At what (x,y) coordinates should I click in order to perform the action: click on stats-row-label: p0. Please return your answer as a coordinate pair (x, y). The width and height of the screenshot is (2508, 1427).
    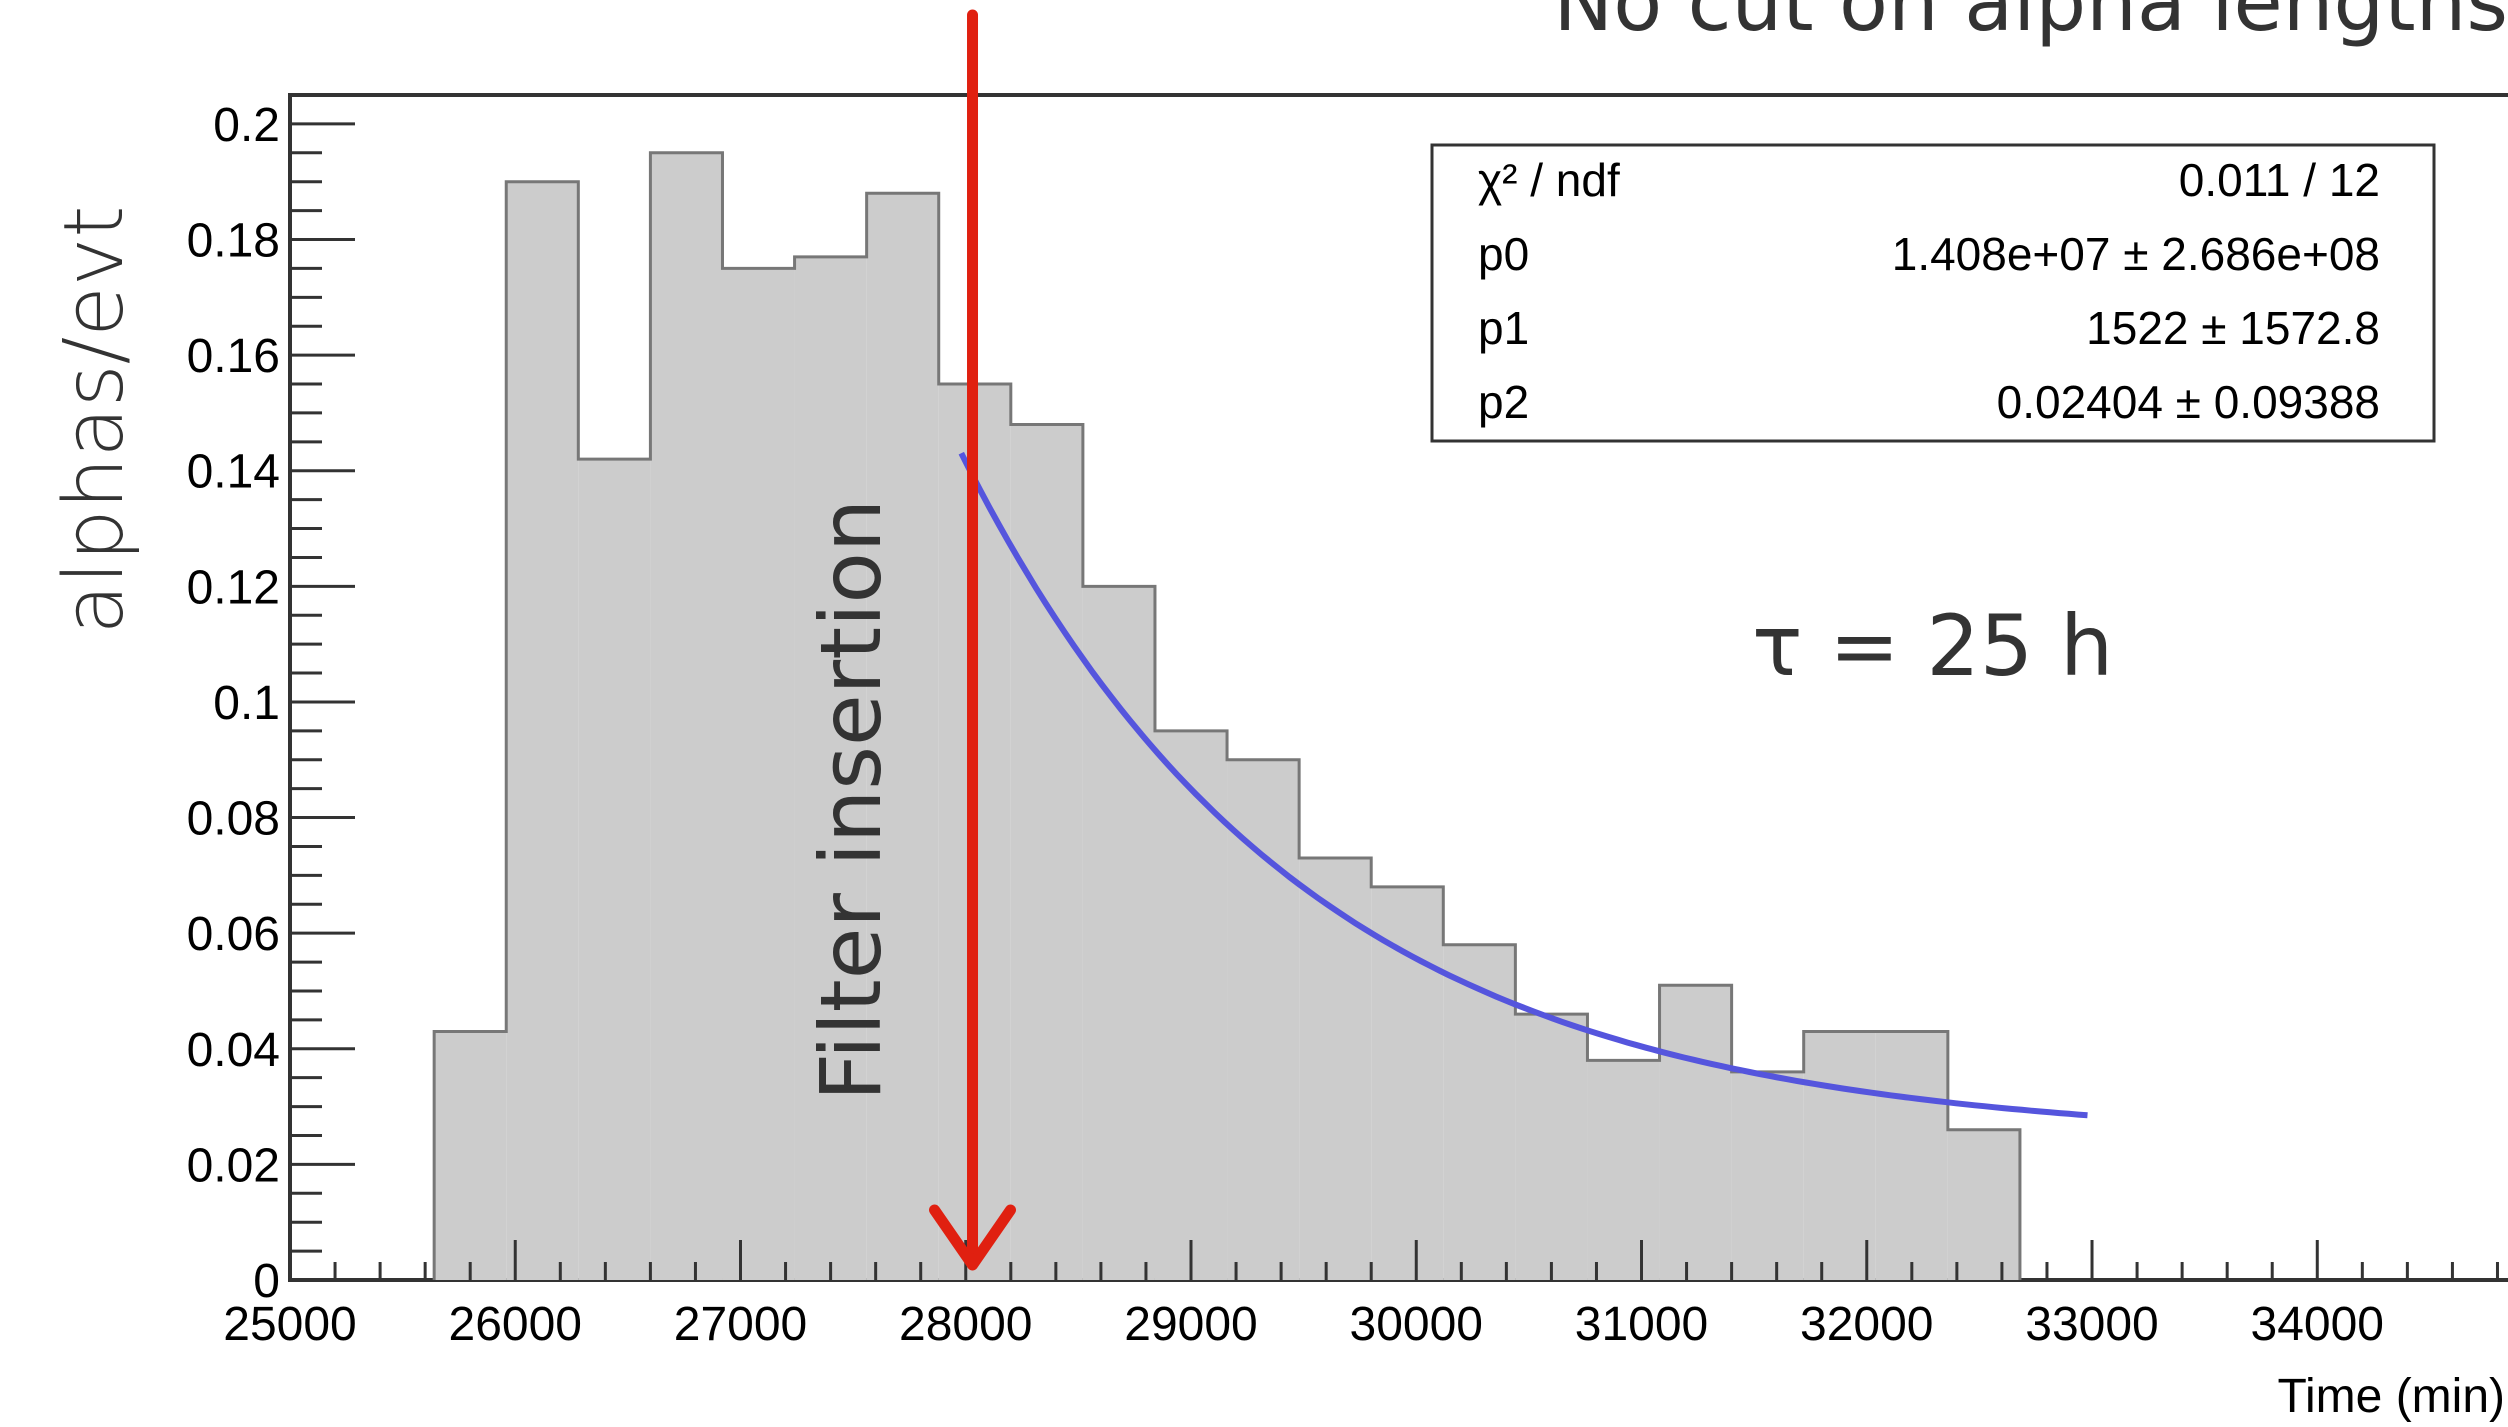
    Looking at the image, I should click on (1503, 254).